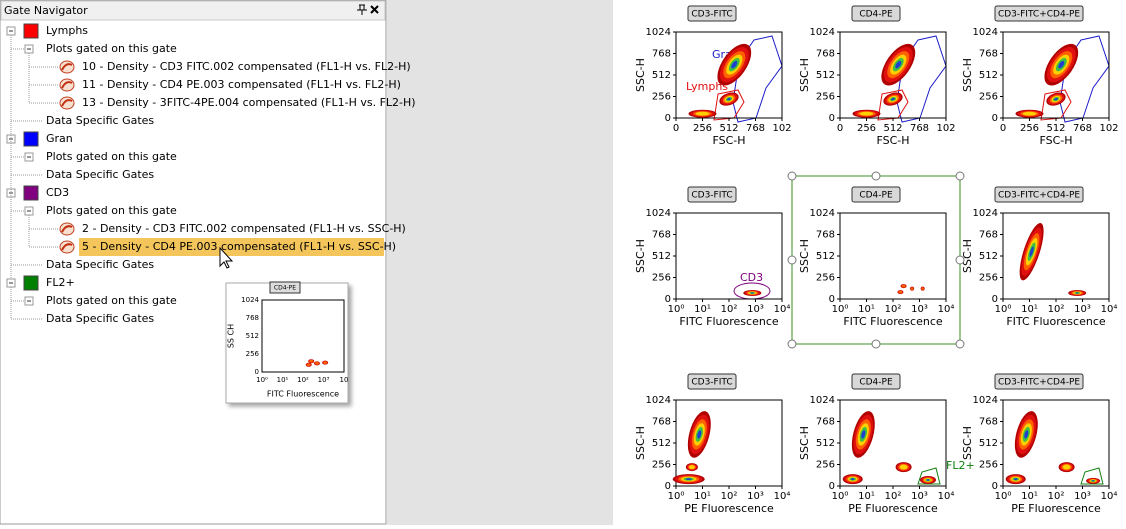 The image size is (1126, 529). Describe the element at coordinates (751, 277) in the screenshot. I see `gate-label: CD3` at that location.